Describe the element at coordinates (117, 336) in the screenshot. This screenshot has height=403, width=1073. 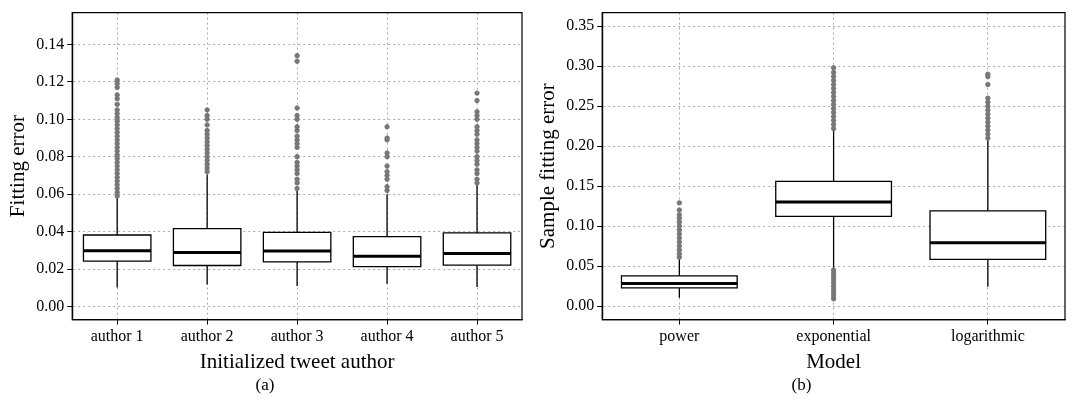
I see `x-tick-label: author 1` at that location.